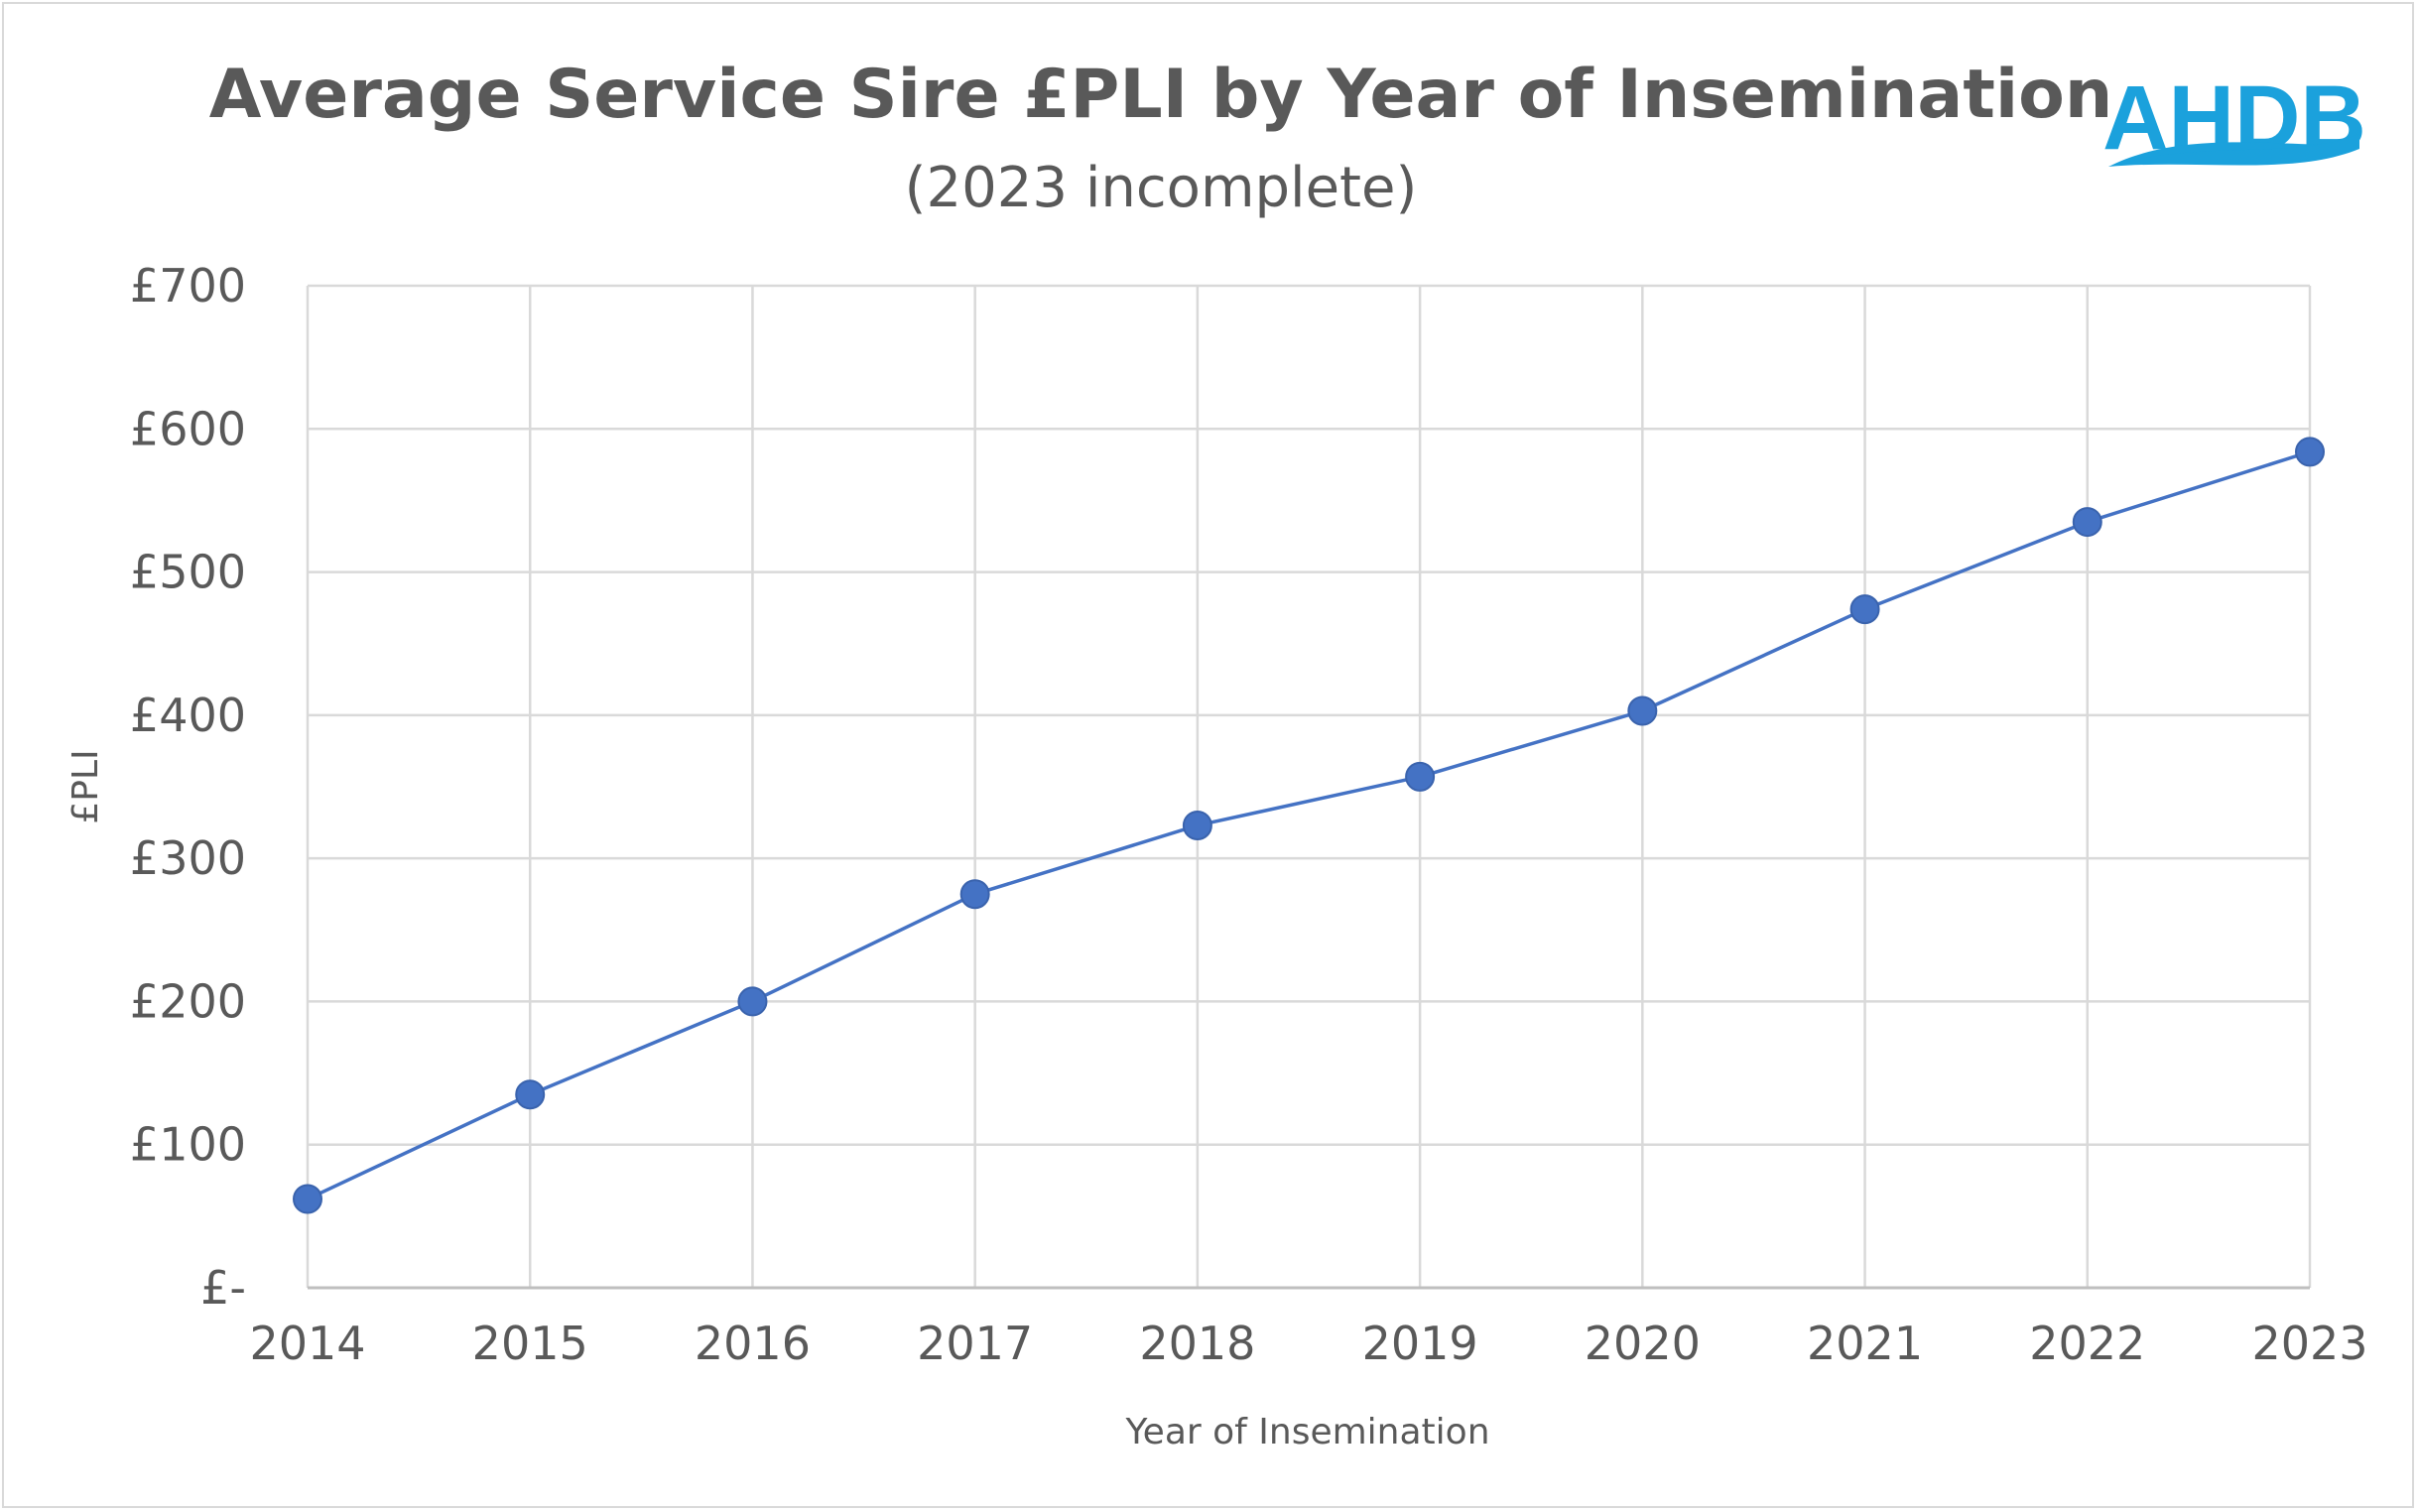  What do you see at coordinates (530, 1343) in the screenshot?
I see `x-tick-label: 2015` at bounding box center [530, 1343].